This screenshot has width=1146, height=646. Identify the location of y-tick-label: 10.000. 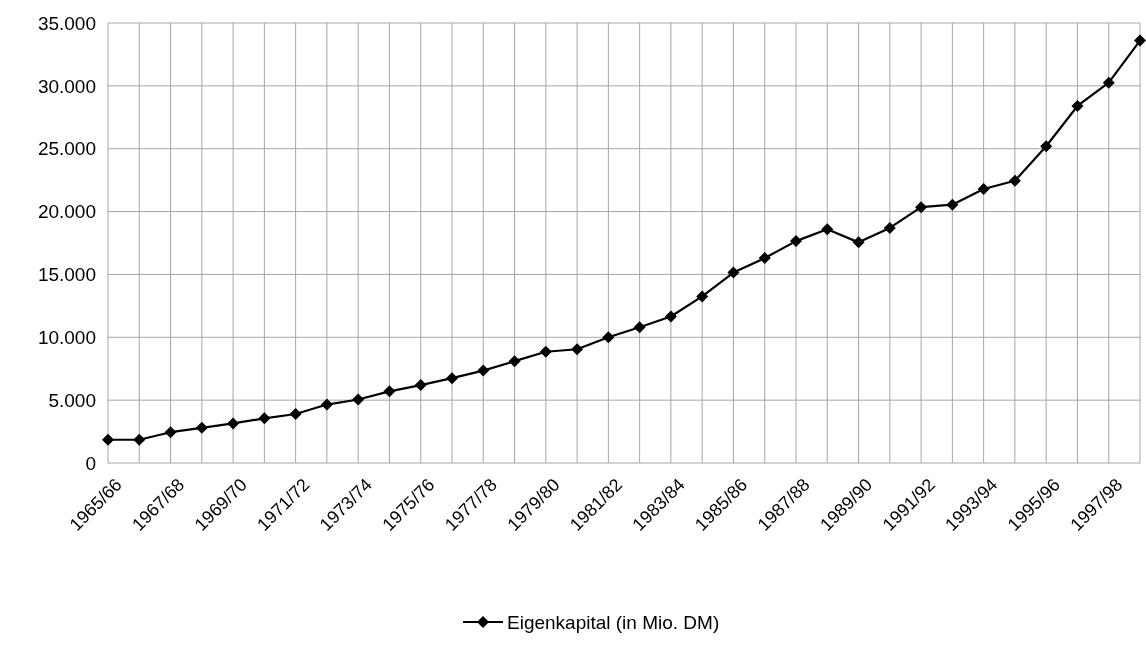
(66, 337).